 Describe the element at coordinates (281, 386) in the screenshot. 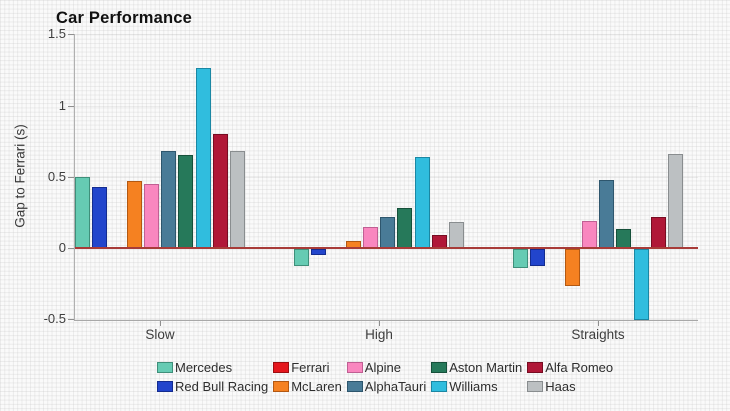

I see `legend-swatch-mclaren` at that location.